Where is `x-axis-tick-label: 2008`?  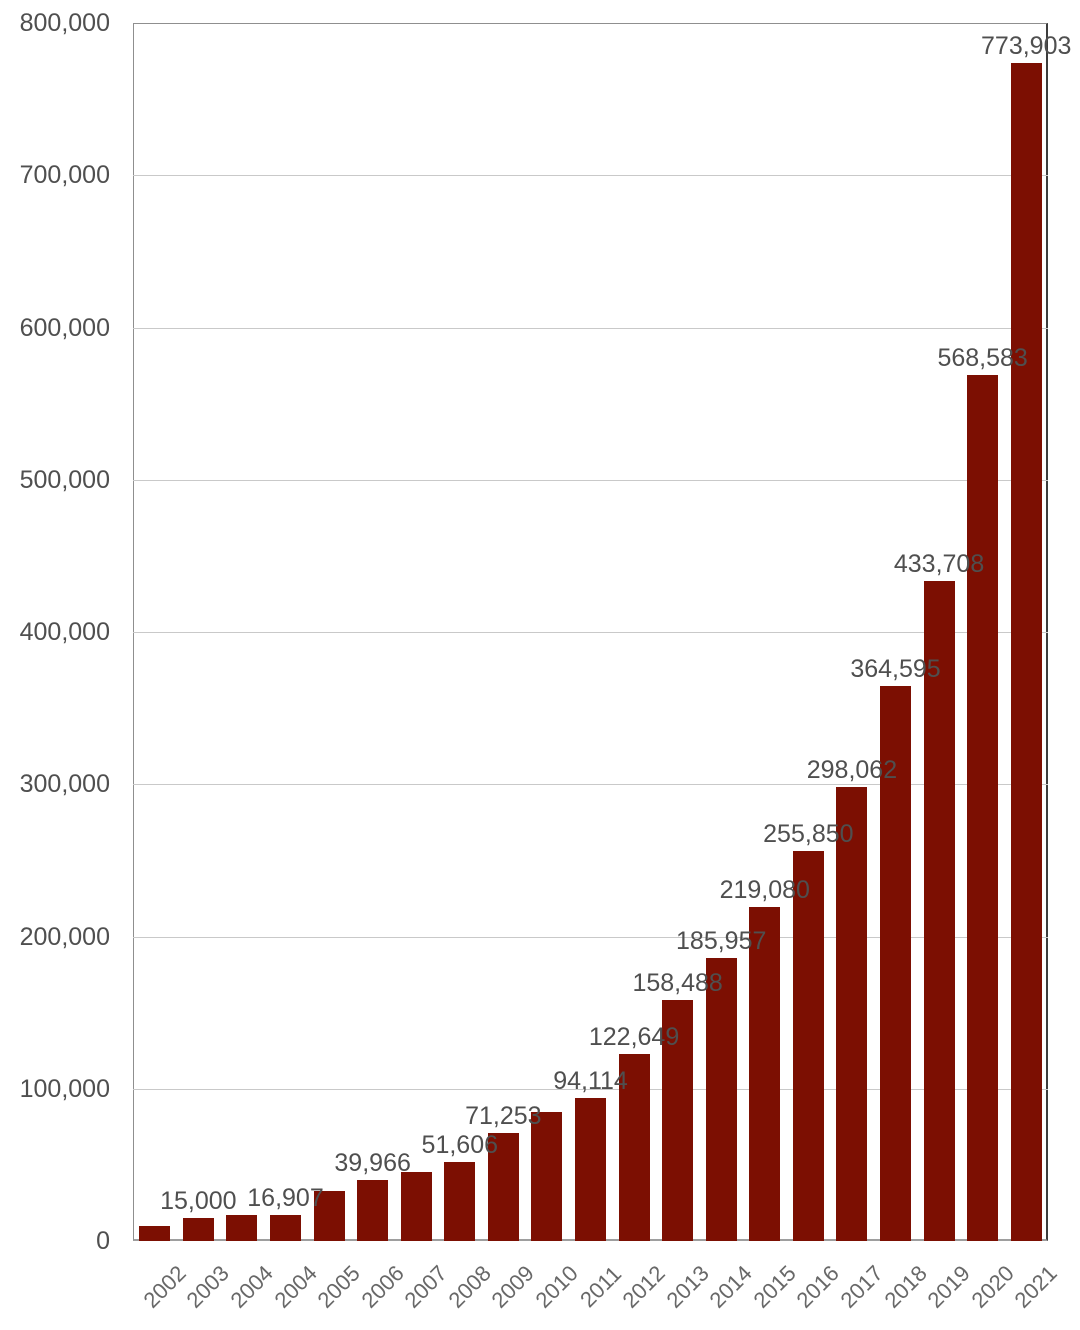
x-axis-tick-label: 2008 is located at coordinates (469, 1286).